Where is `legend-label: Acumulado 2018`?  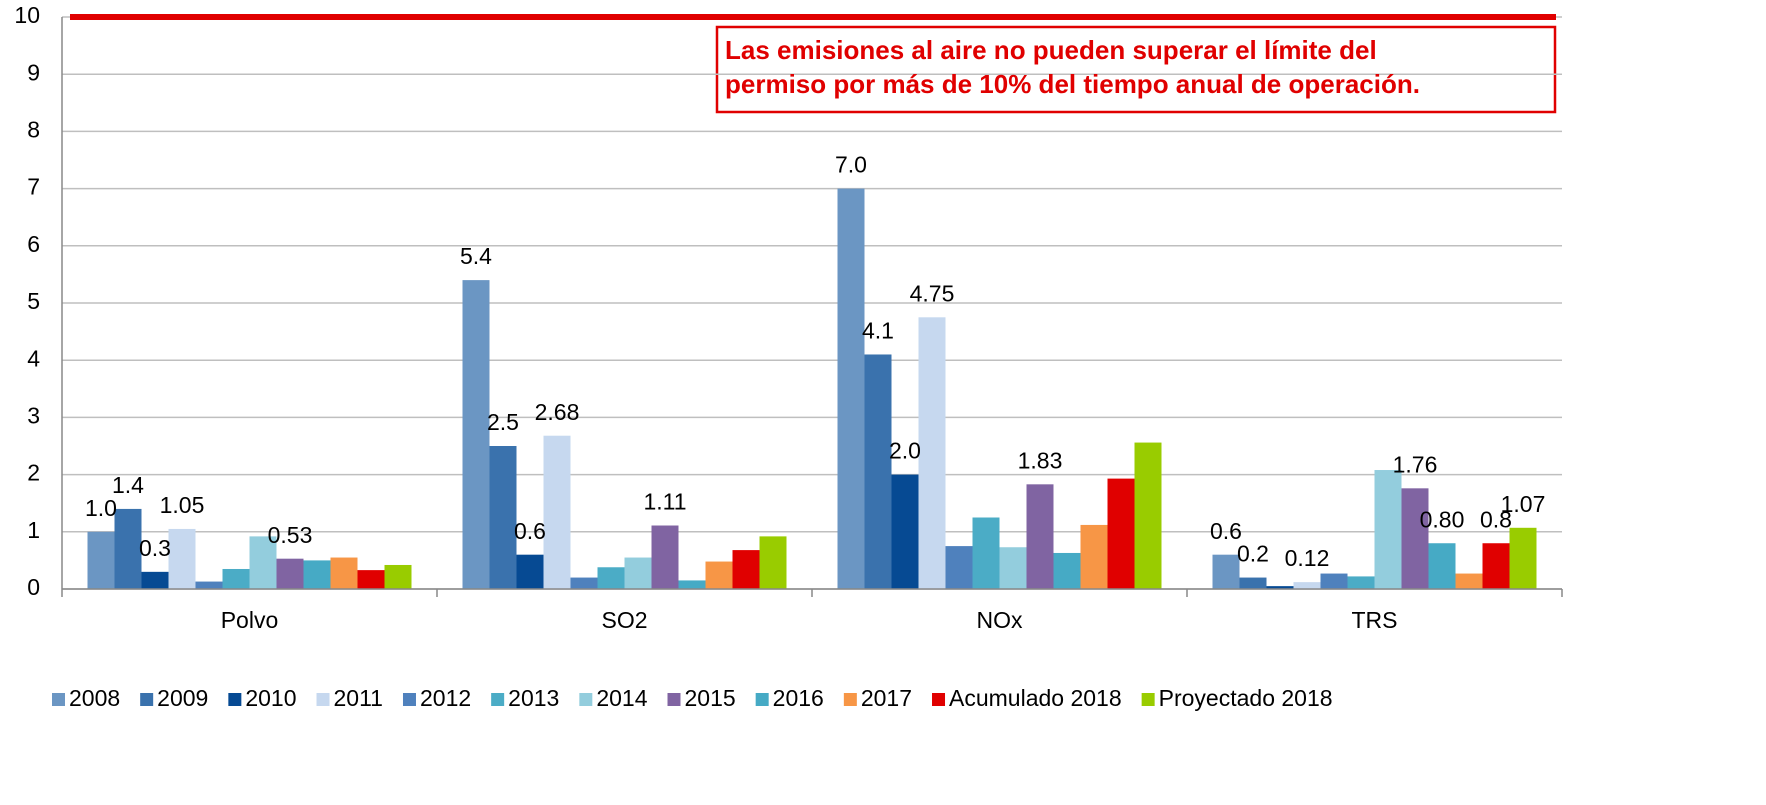
legend-label: Acumulado 2018 is located at coordinates (1035, 698).